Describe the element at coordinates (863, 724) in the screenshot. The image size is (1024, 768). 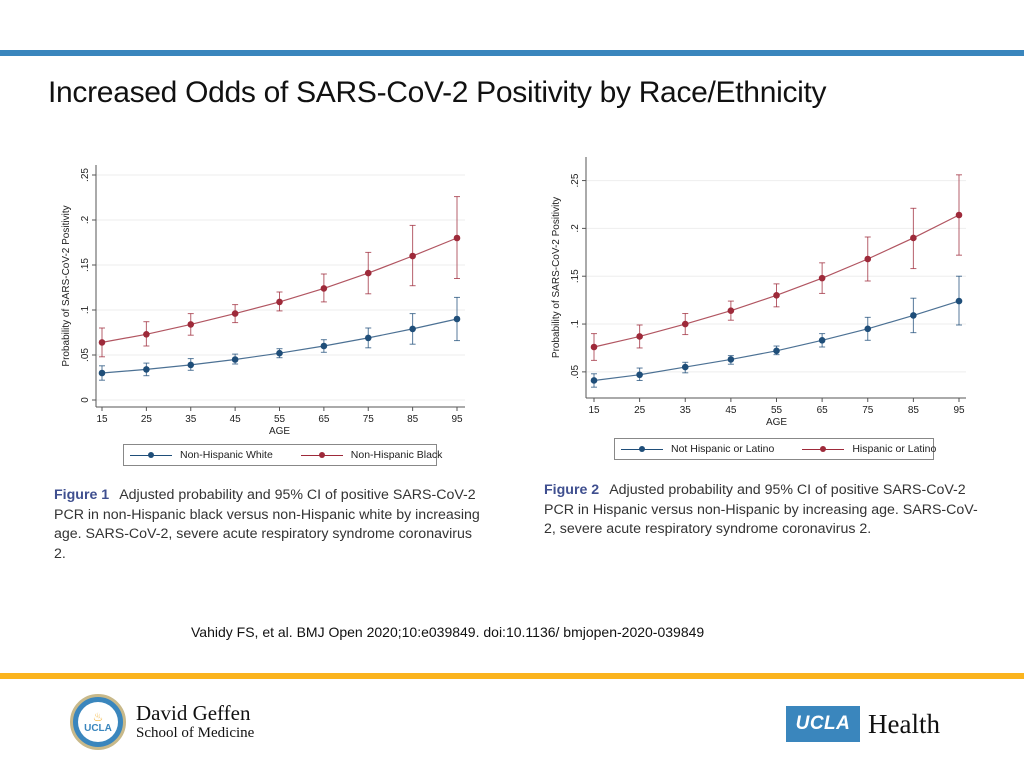
I see `ucla-health-logo: UCLA Health` at that location.